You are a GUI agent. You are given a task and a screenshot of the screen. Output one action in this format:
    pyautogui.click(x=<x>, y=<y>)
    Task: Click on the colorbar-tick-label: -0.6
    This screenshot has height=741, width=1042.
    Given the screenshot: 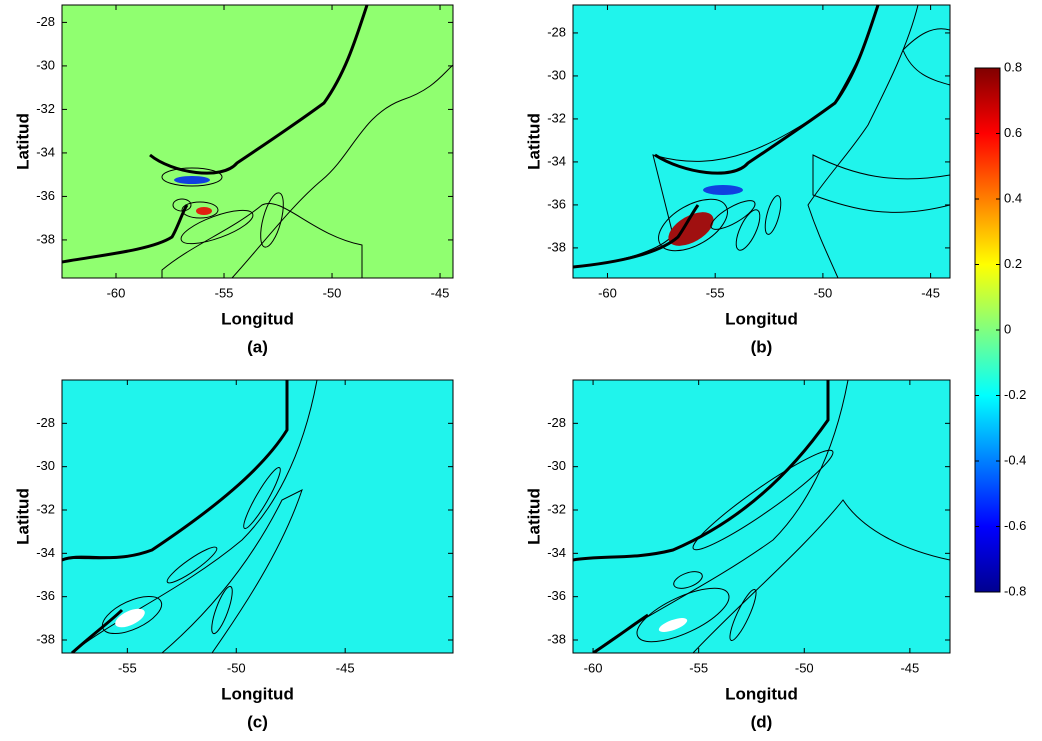 What is the action you would take?
    pyautogui.click(x=1015, y=525)
    